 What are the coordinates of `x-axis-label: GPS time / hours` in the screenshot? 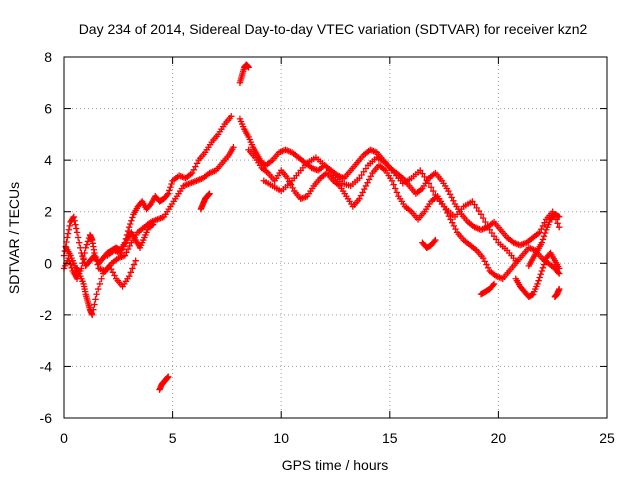 It's located at (335, 465).